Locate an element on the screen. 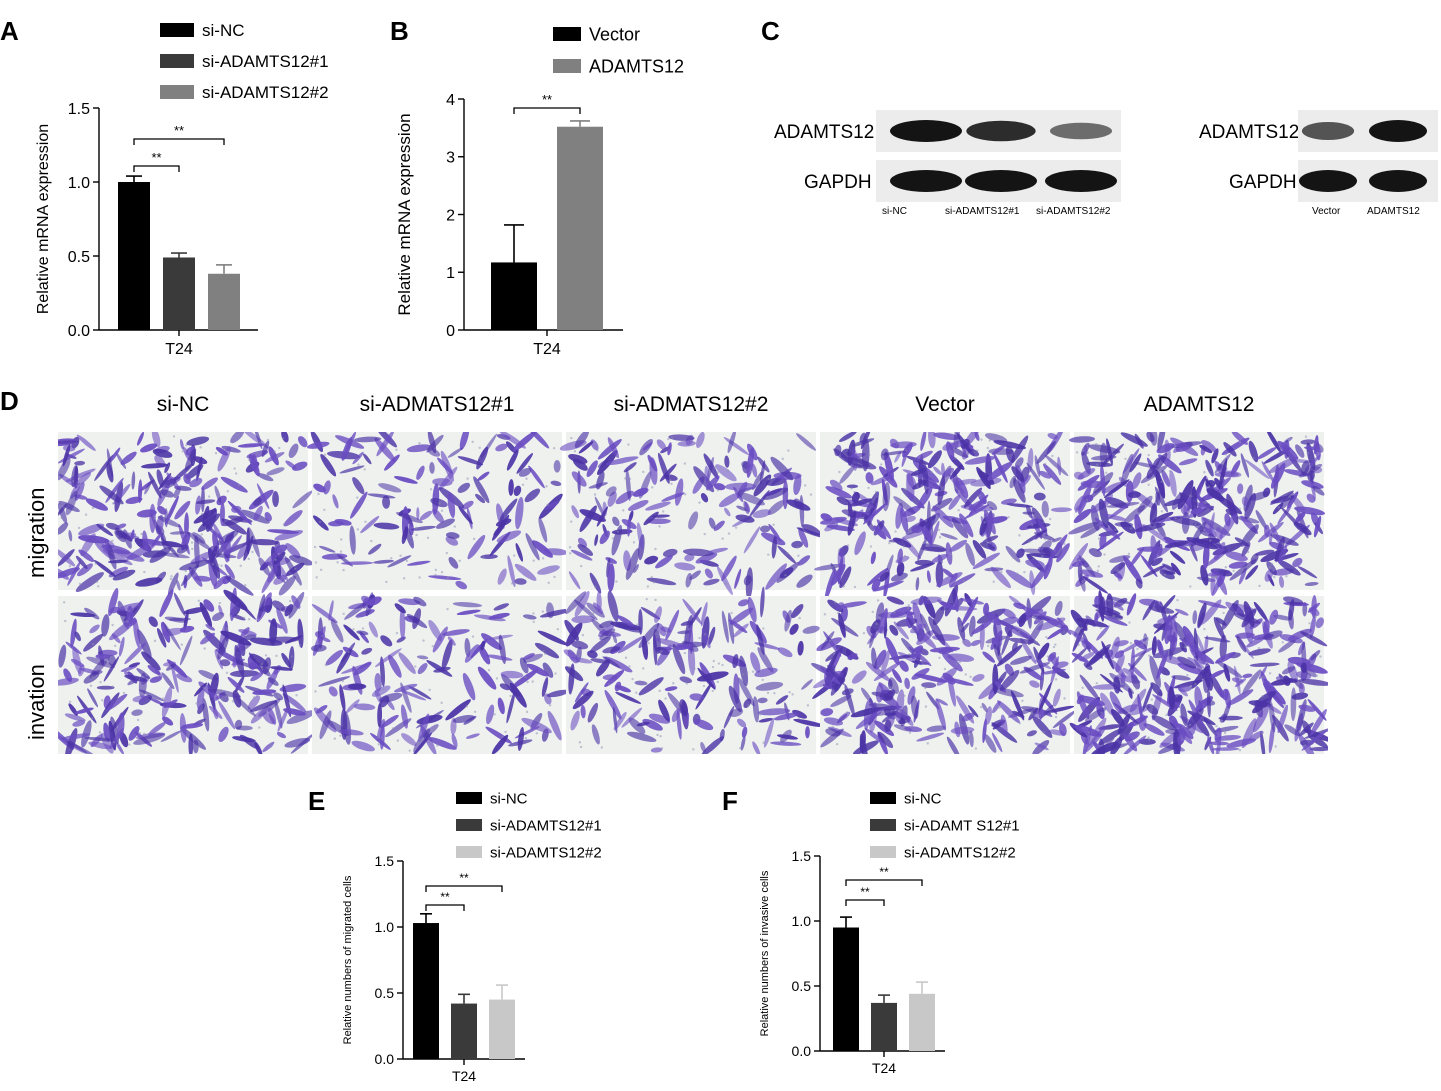  column-header: si-ADMATS12#2 is located at coordinates (691, 404).